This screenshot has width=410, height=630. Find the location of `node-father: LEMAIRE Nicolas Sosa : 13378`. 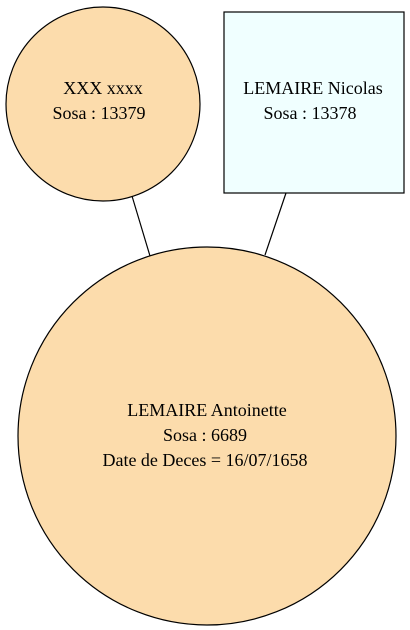

node-father: LEMAIRE Nicolas Sosa : 13378 is located at coordinates (314, 102).